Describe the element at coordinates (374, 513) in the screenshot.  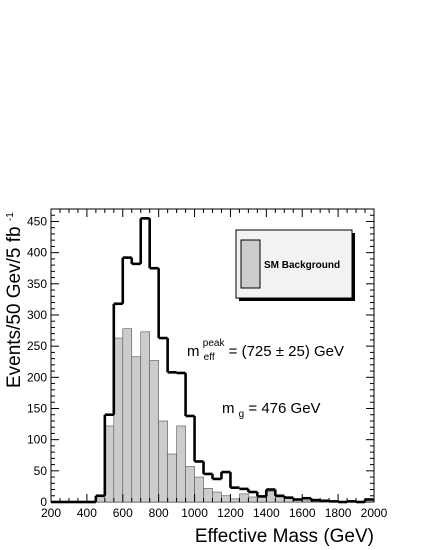
I see `x-tick-label: 2000` at that location.